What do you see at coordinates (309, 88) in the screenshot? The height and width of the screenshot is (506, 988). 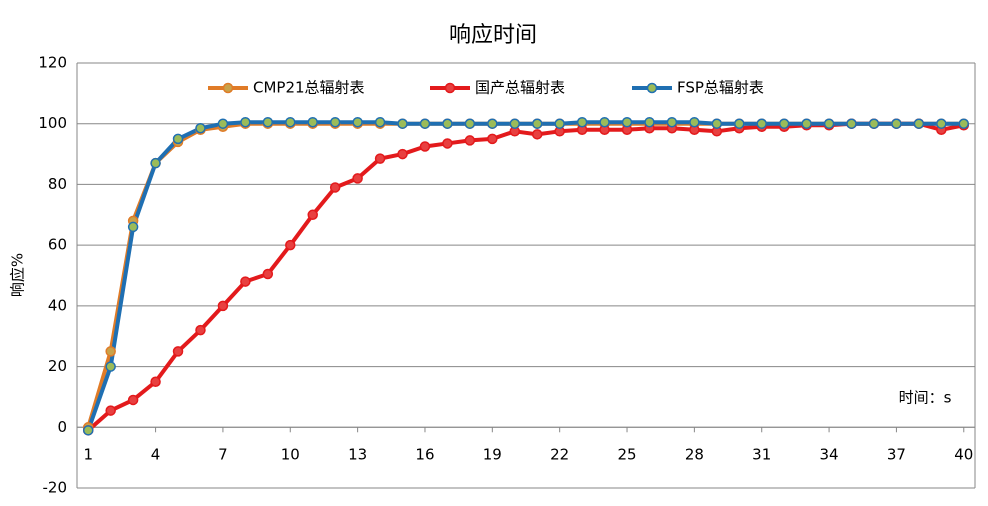 I see `legend-label: CMP21总辐射表` at bounding box center [309, 88].